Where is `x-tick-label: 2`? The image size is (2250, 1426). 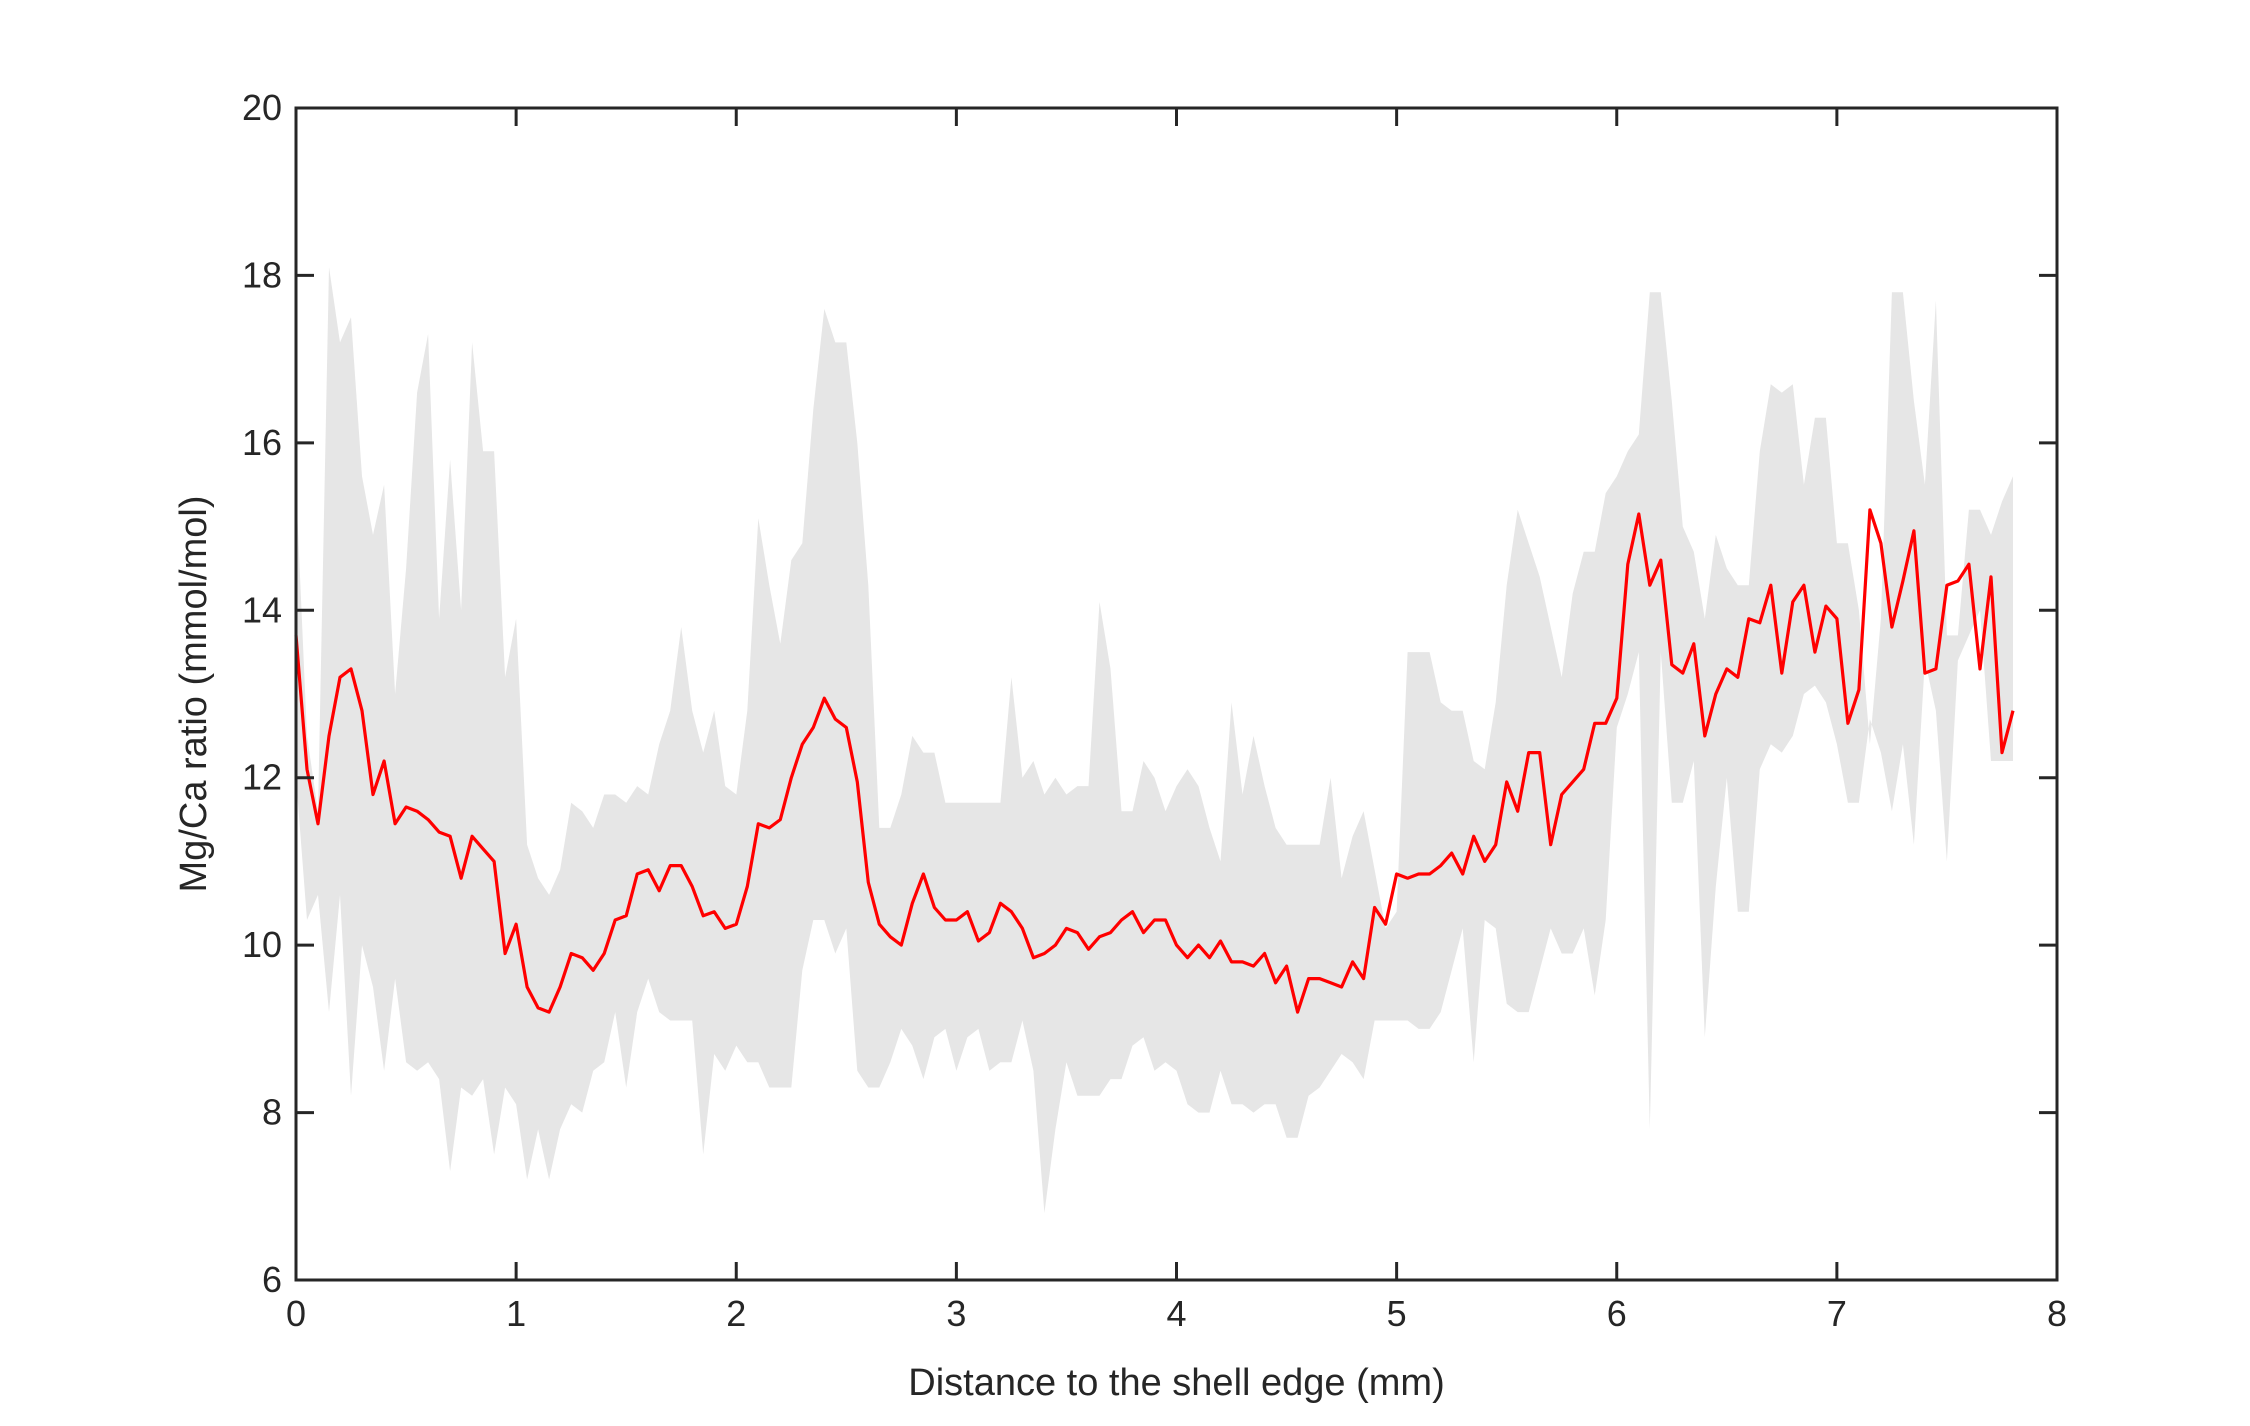
x-tick-label: 2 is located at coordinates (736, 1313).